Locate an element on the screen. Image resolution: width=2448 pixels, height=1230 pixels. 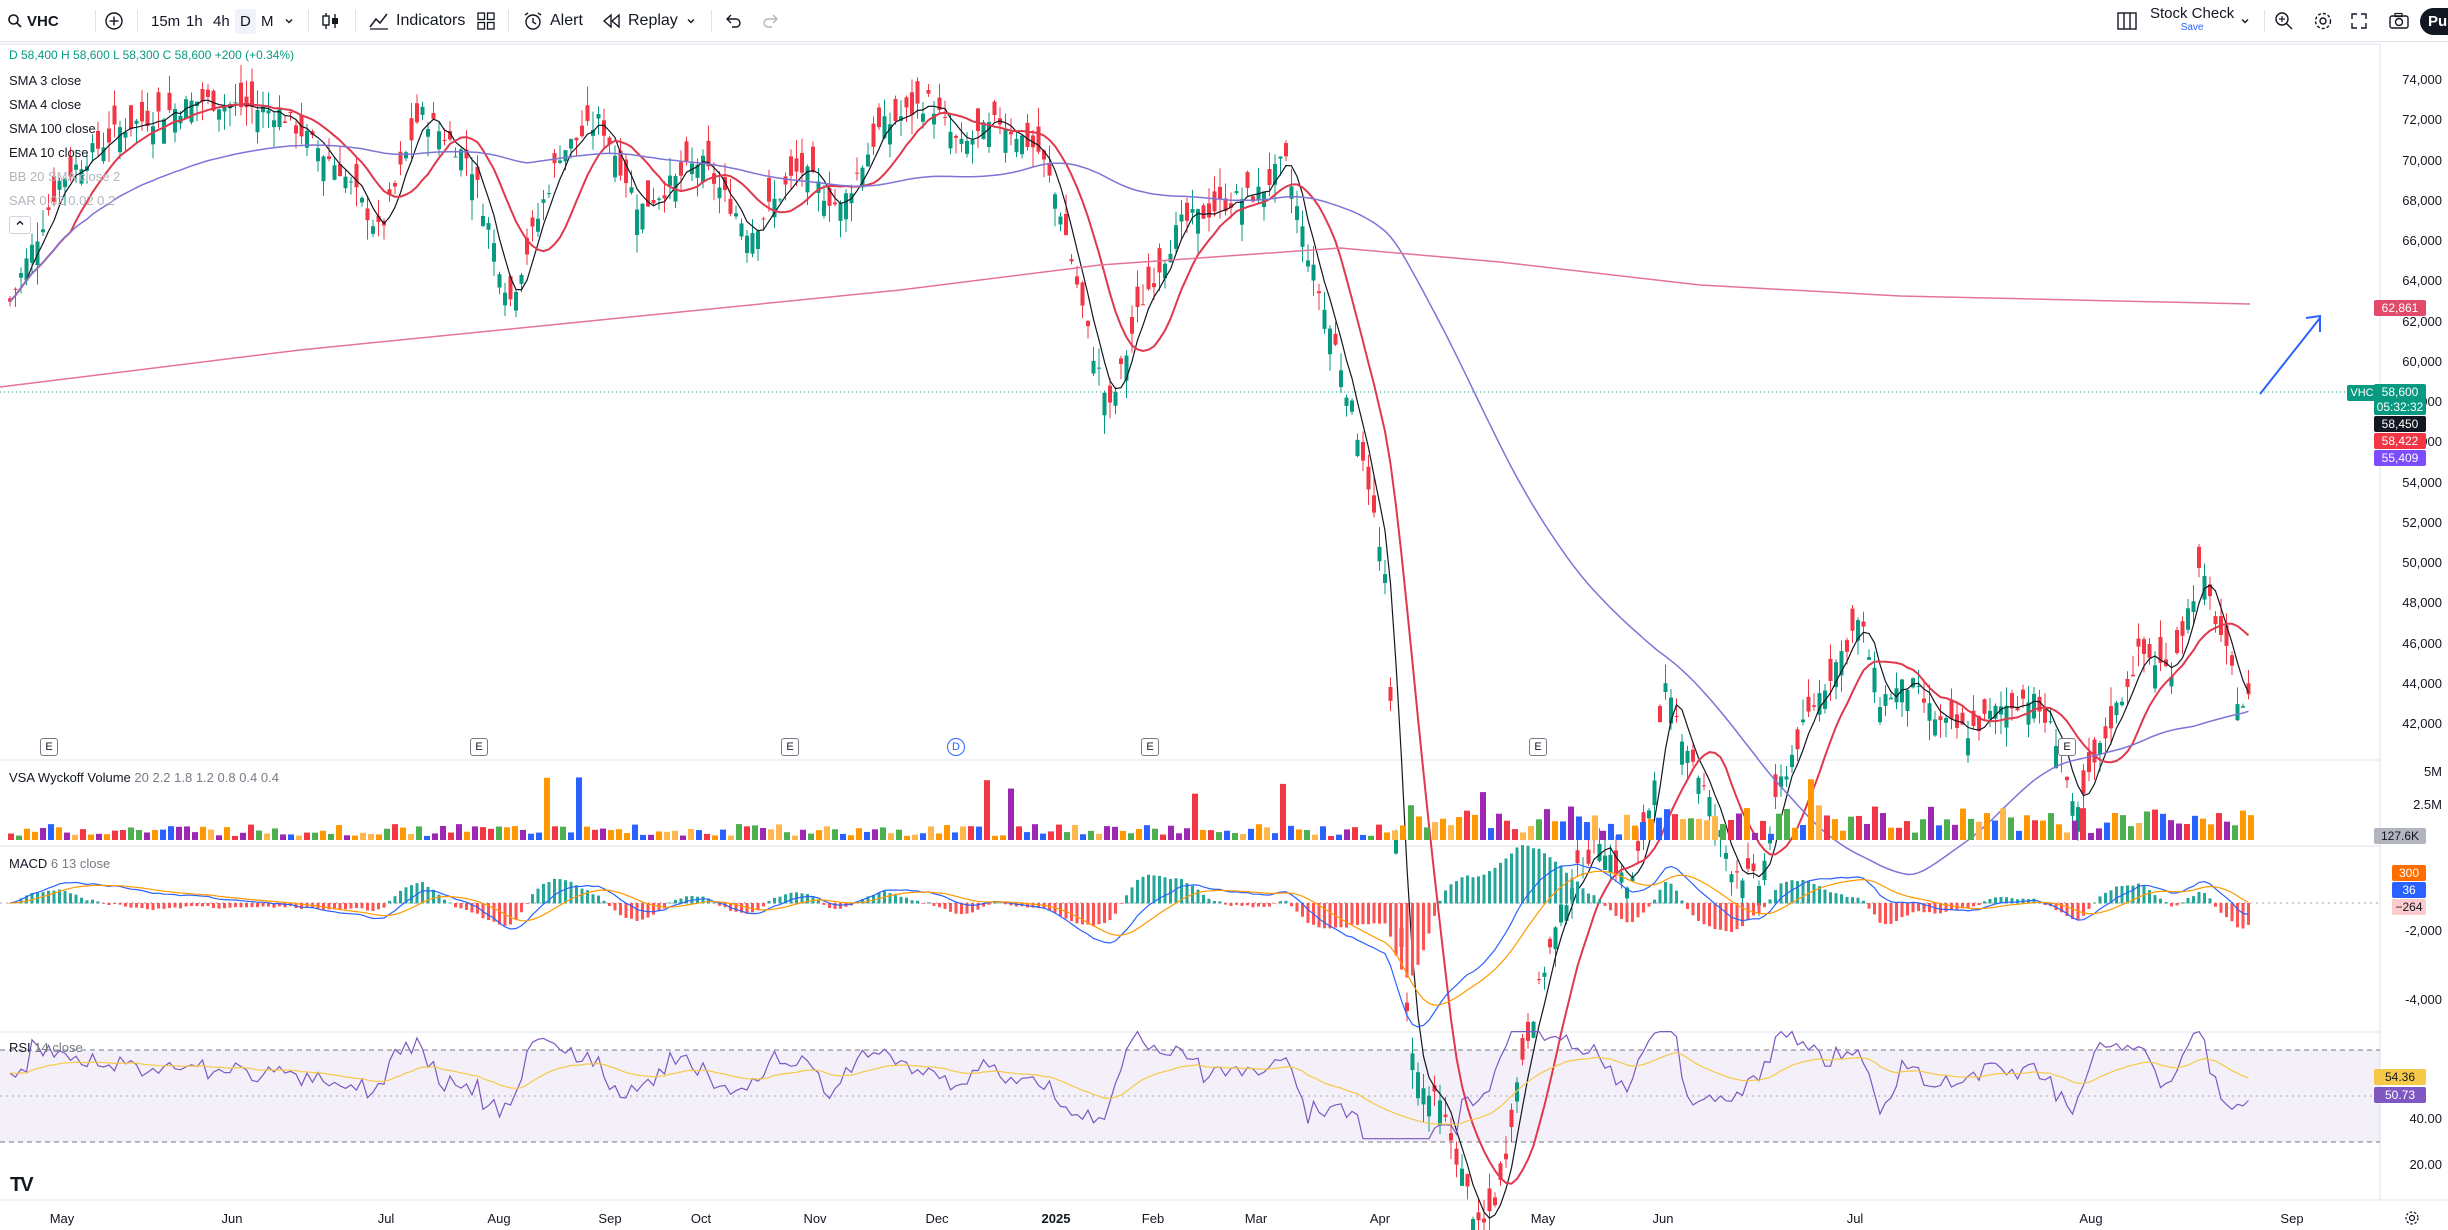
templates-button is located at coordinates (486, 21).